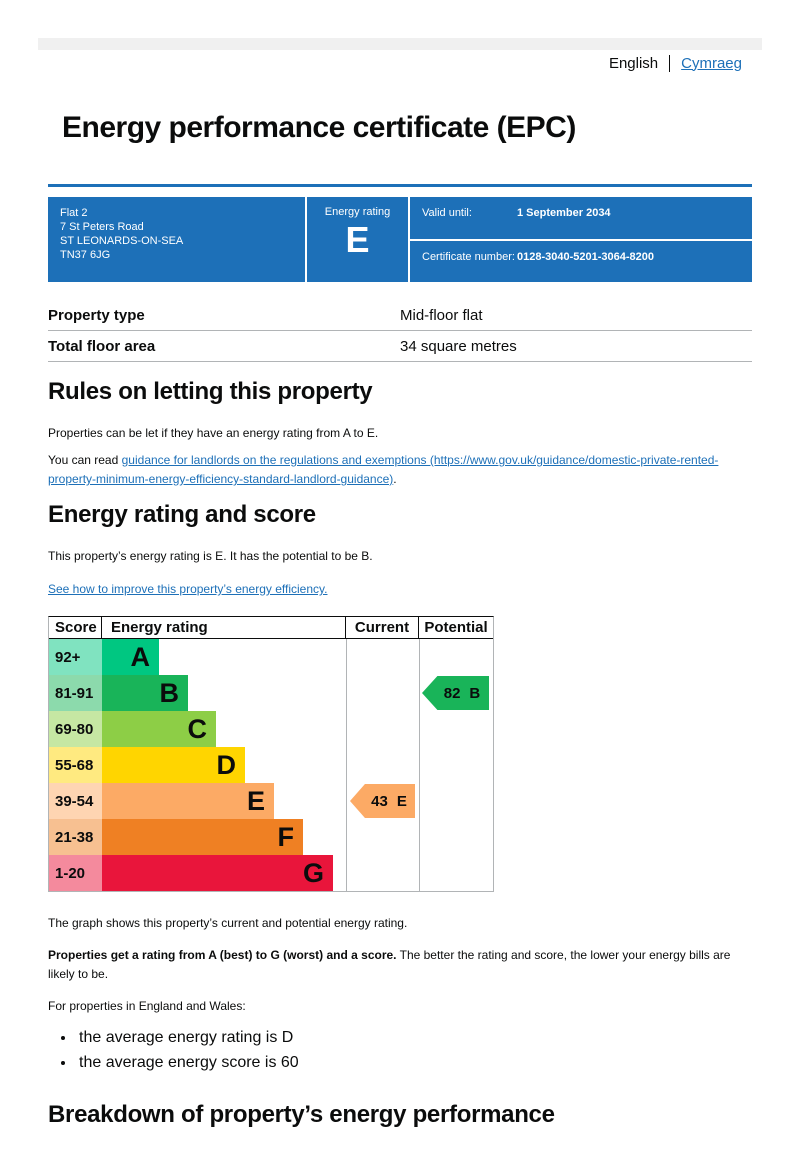 Image resolution: width=800 pixels, height=1171 pixels. What do you see at coordinates (182, 514) in the screenshot?
I see `rating-heading: Energy rating and score` at bounding box center [182, 514].